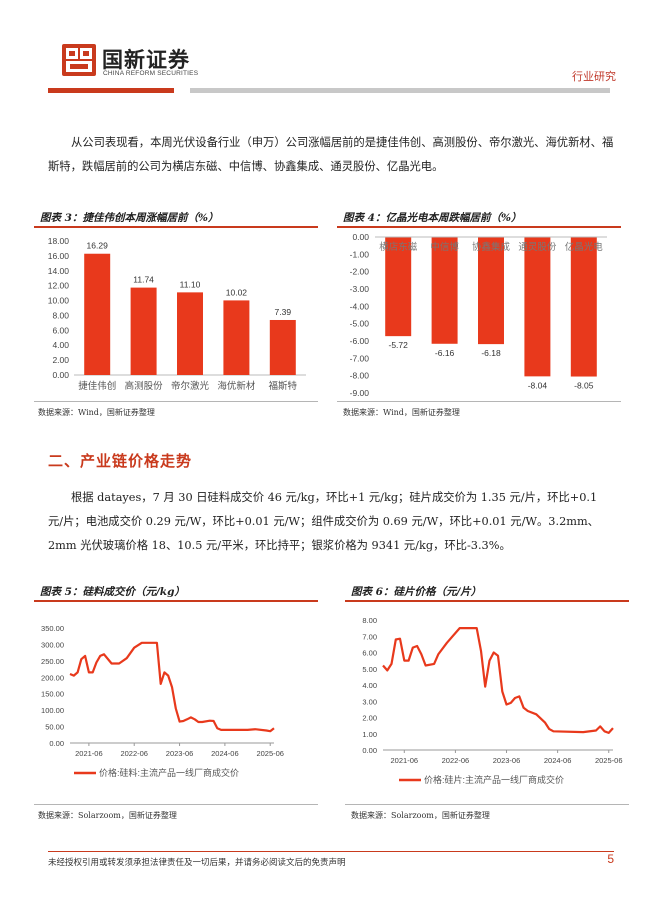 The height and width of the screenshot is (914, 662). I want to click on x-tick-label: 高测股份, so click(144, 386).